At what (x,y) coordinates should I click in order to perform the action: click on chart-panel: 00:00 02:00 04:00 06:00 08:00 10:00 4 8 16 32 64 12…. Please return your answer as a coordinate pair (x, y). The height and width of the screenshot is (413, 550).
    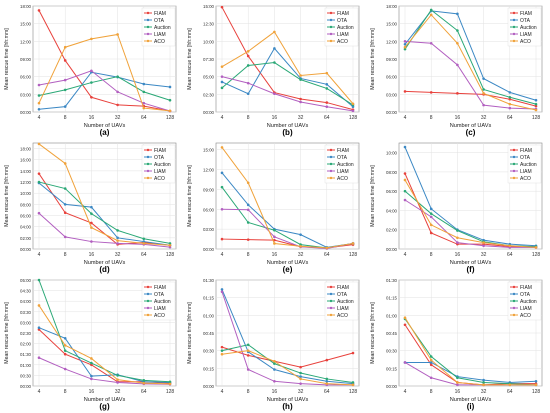
    Looking at the image, I should click on (456, 208).